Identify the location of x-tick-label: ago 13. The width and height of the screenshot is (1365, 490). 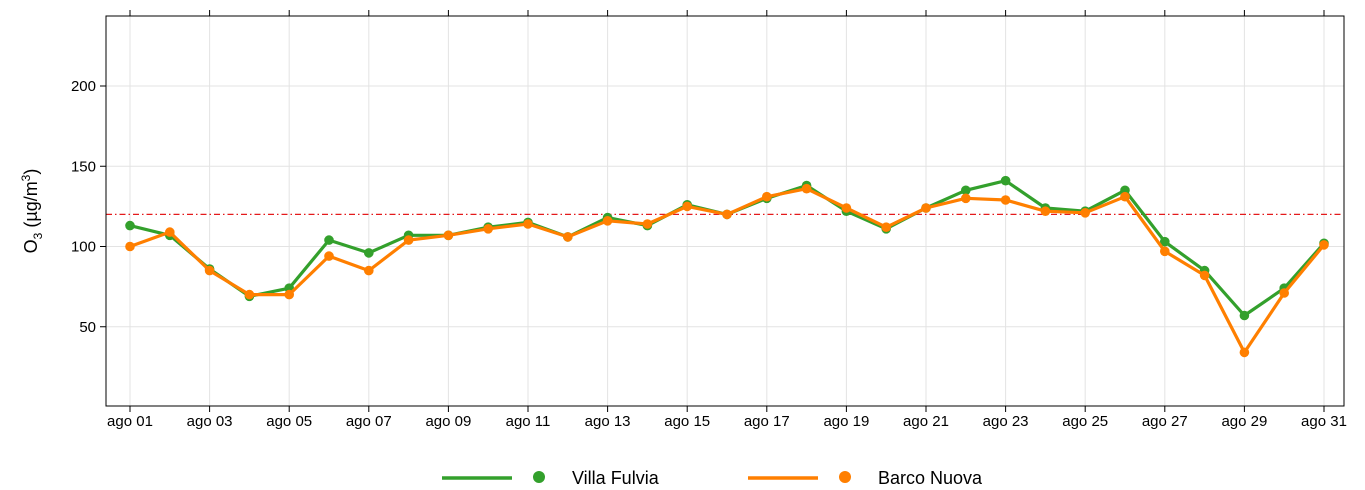
(608, 421).